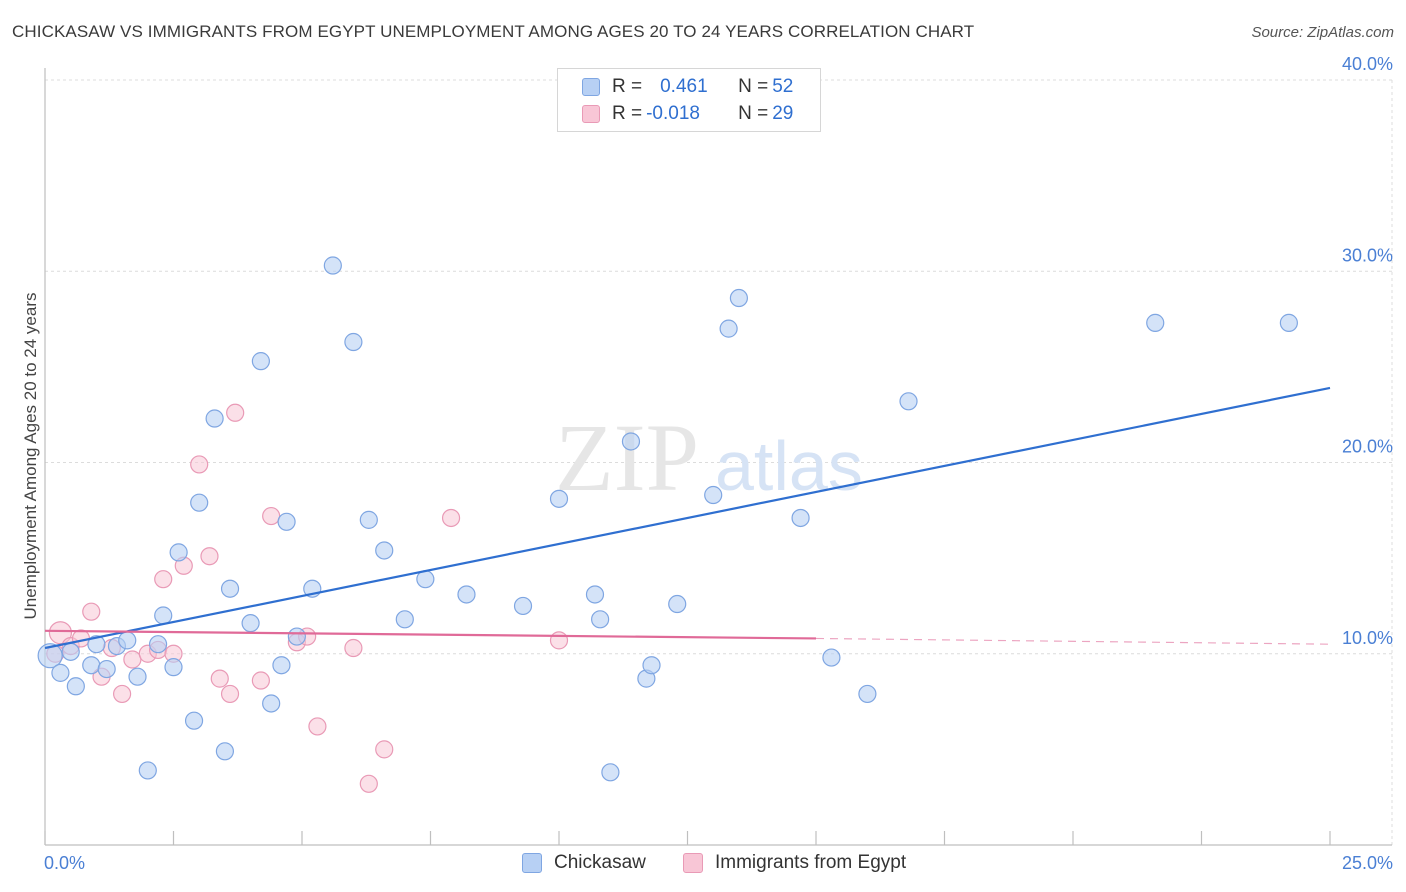 The image size is (1406, 892). What do you see at coordinates (689, 100) in the screenshot?
I see `correlation-legend: R = 0.461 N = 52 R = -0.018 N = 29` at bounding box center [689, 100].